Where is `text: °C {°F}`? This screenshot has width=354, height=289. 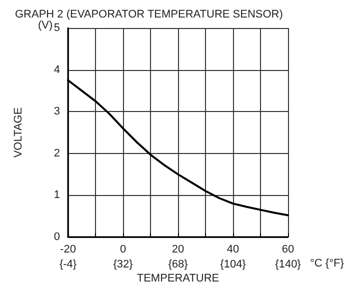 text: °C {°F} is located at coordinates (327, 264).